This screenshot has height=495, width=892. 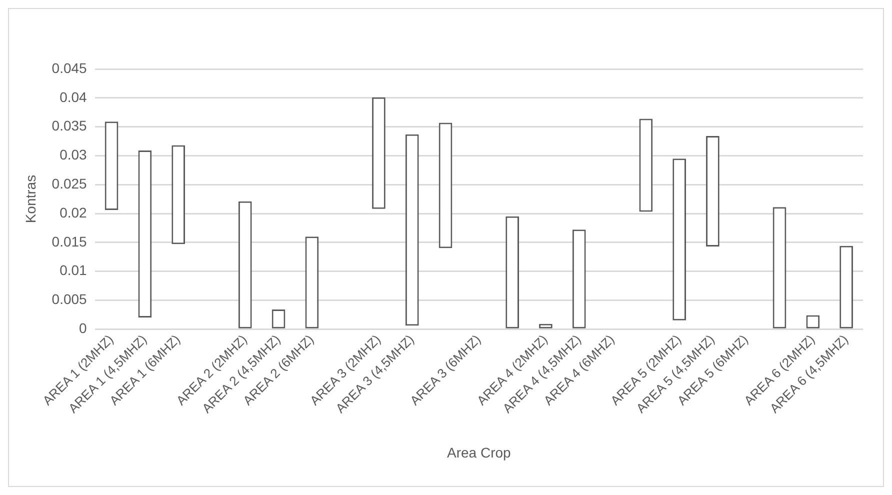 I want to click on y-tick-label: 0.03, so click(x=74, y=154).